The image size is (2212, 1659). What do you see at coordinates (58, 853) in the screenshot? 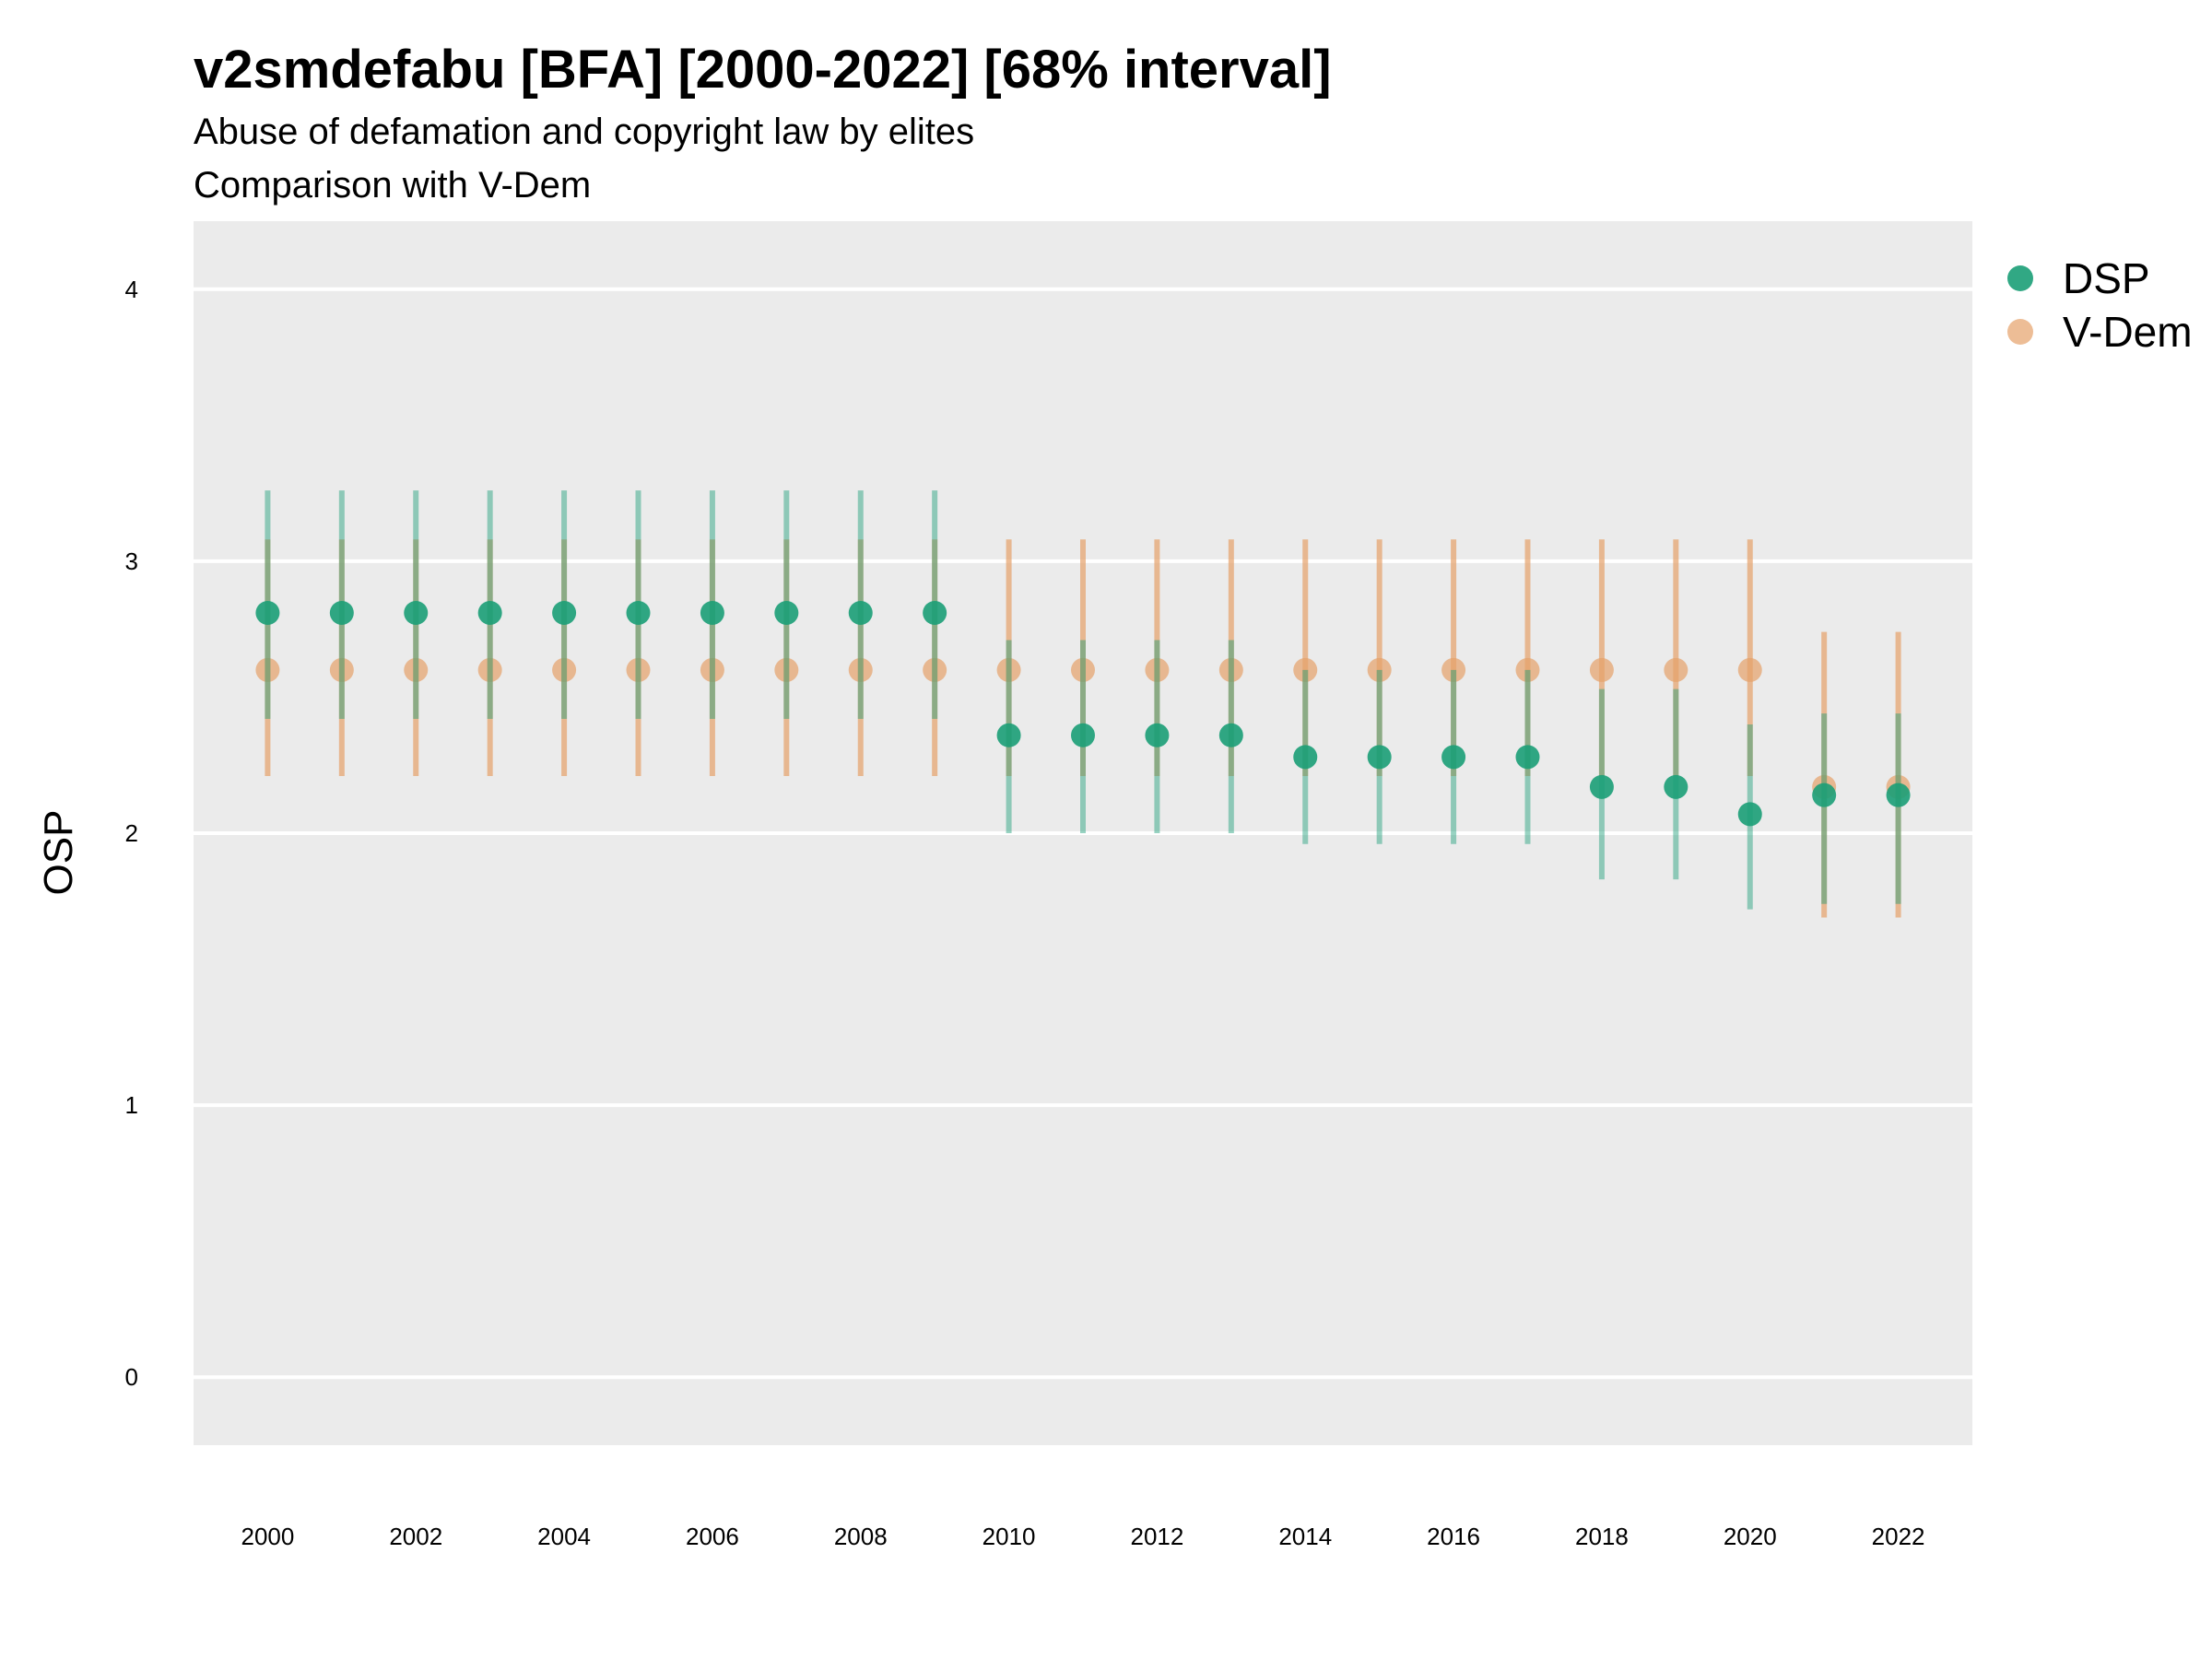
I see `y-axis-label: OSP` at bounding box center [58, 853].